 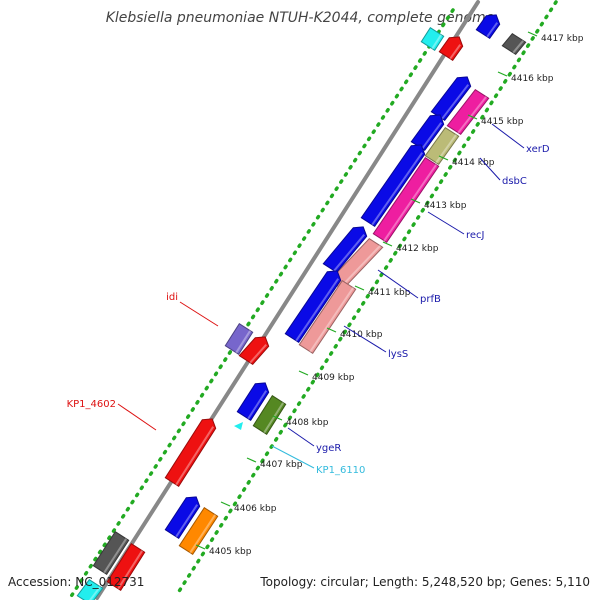 I want to click on tick-label: 4414 kbp, so click(x=473, y=163).